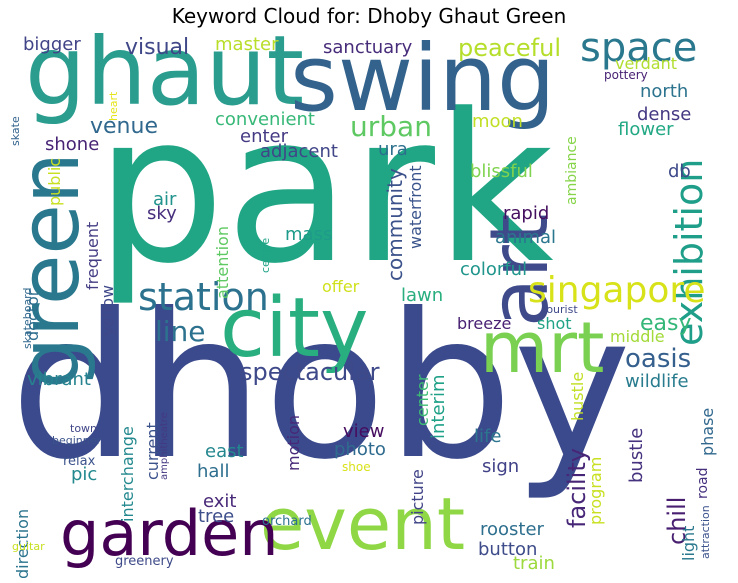 Image resolution: width=738 pixels, height=583 pixels. What do you see at coordinates (572, 171) in the screenshot?
I see `word-ambiance: ambiance` at bounding box center [572, 171].